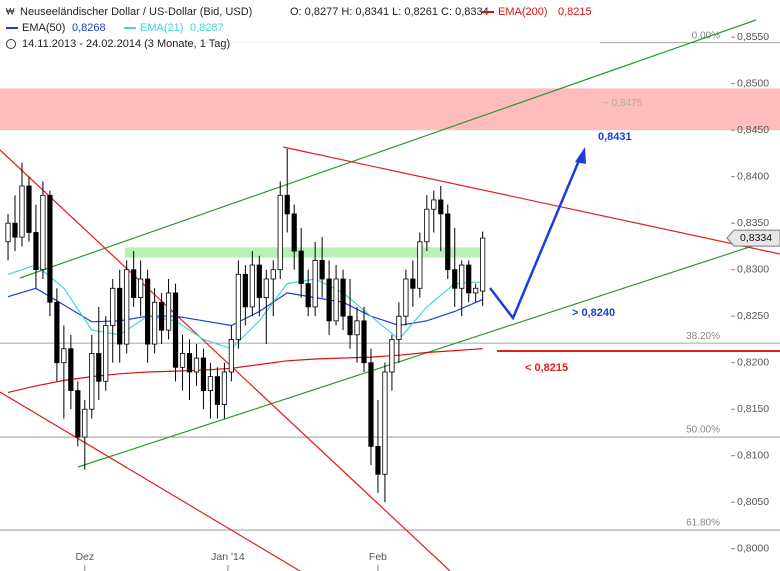  Describe the element at coordinates (161, 28) in the screenshot. I see `legend-label: EMA(21)` at that location.